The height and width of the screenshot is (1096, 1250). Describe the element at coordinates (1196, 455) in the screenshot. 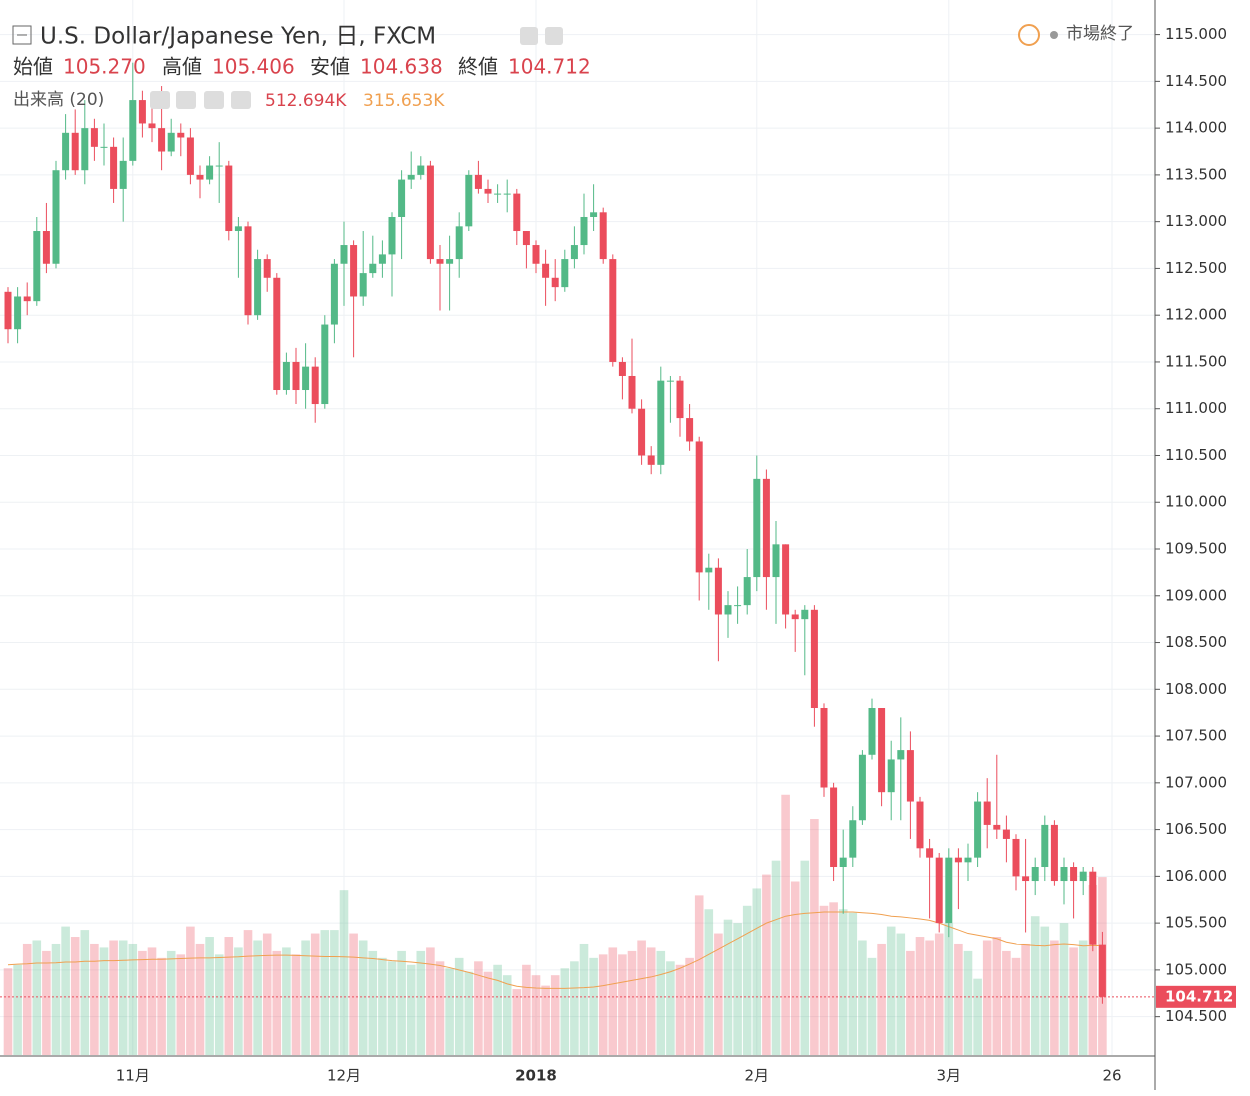

I see `y-tick-label: 110.500` at that location.